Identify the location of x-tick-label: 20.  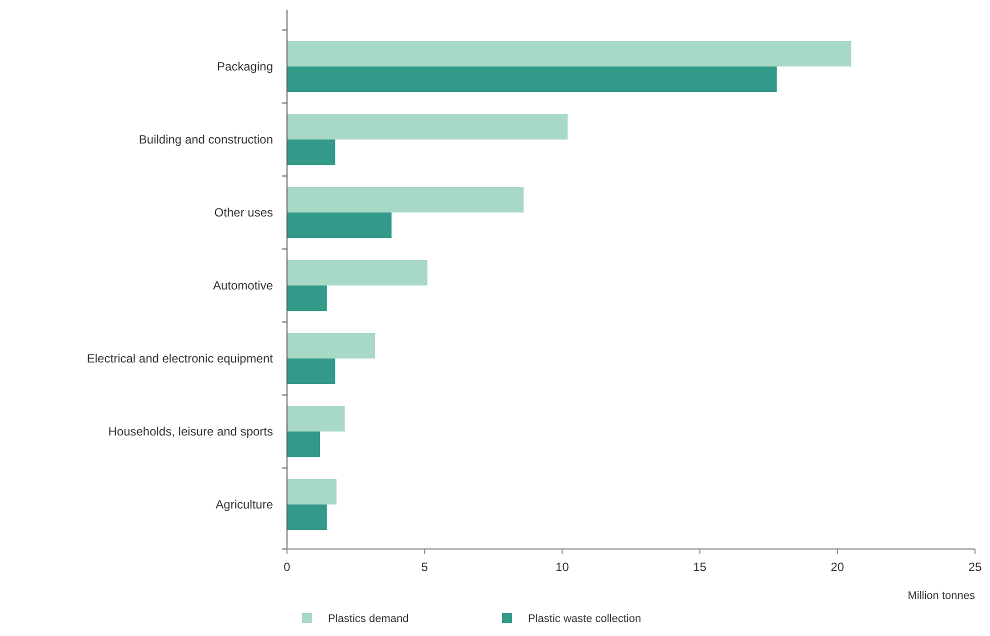
(837, 567).